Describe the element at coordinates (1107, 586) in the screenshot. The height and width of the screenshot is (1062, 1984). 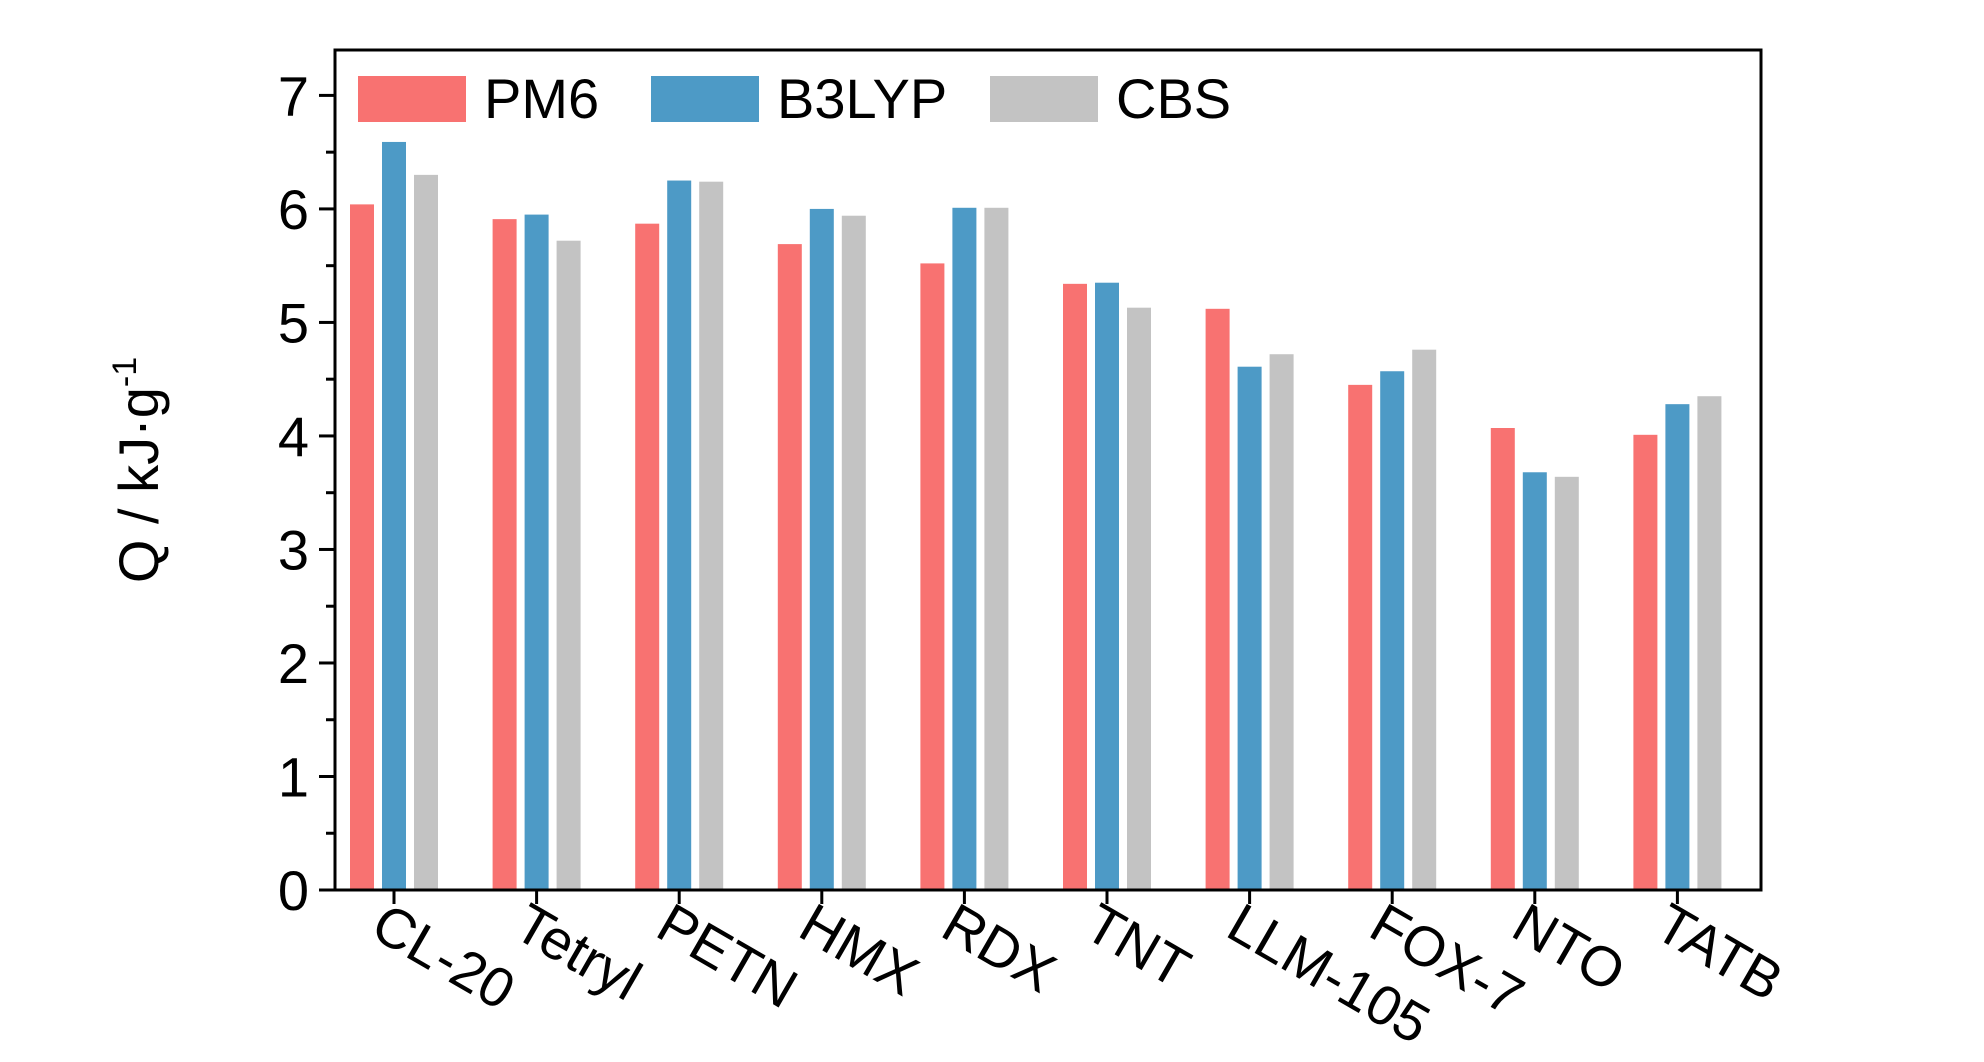
I see `bar-b3lyp-tnt` at that location.